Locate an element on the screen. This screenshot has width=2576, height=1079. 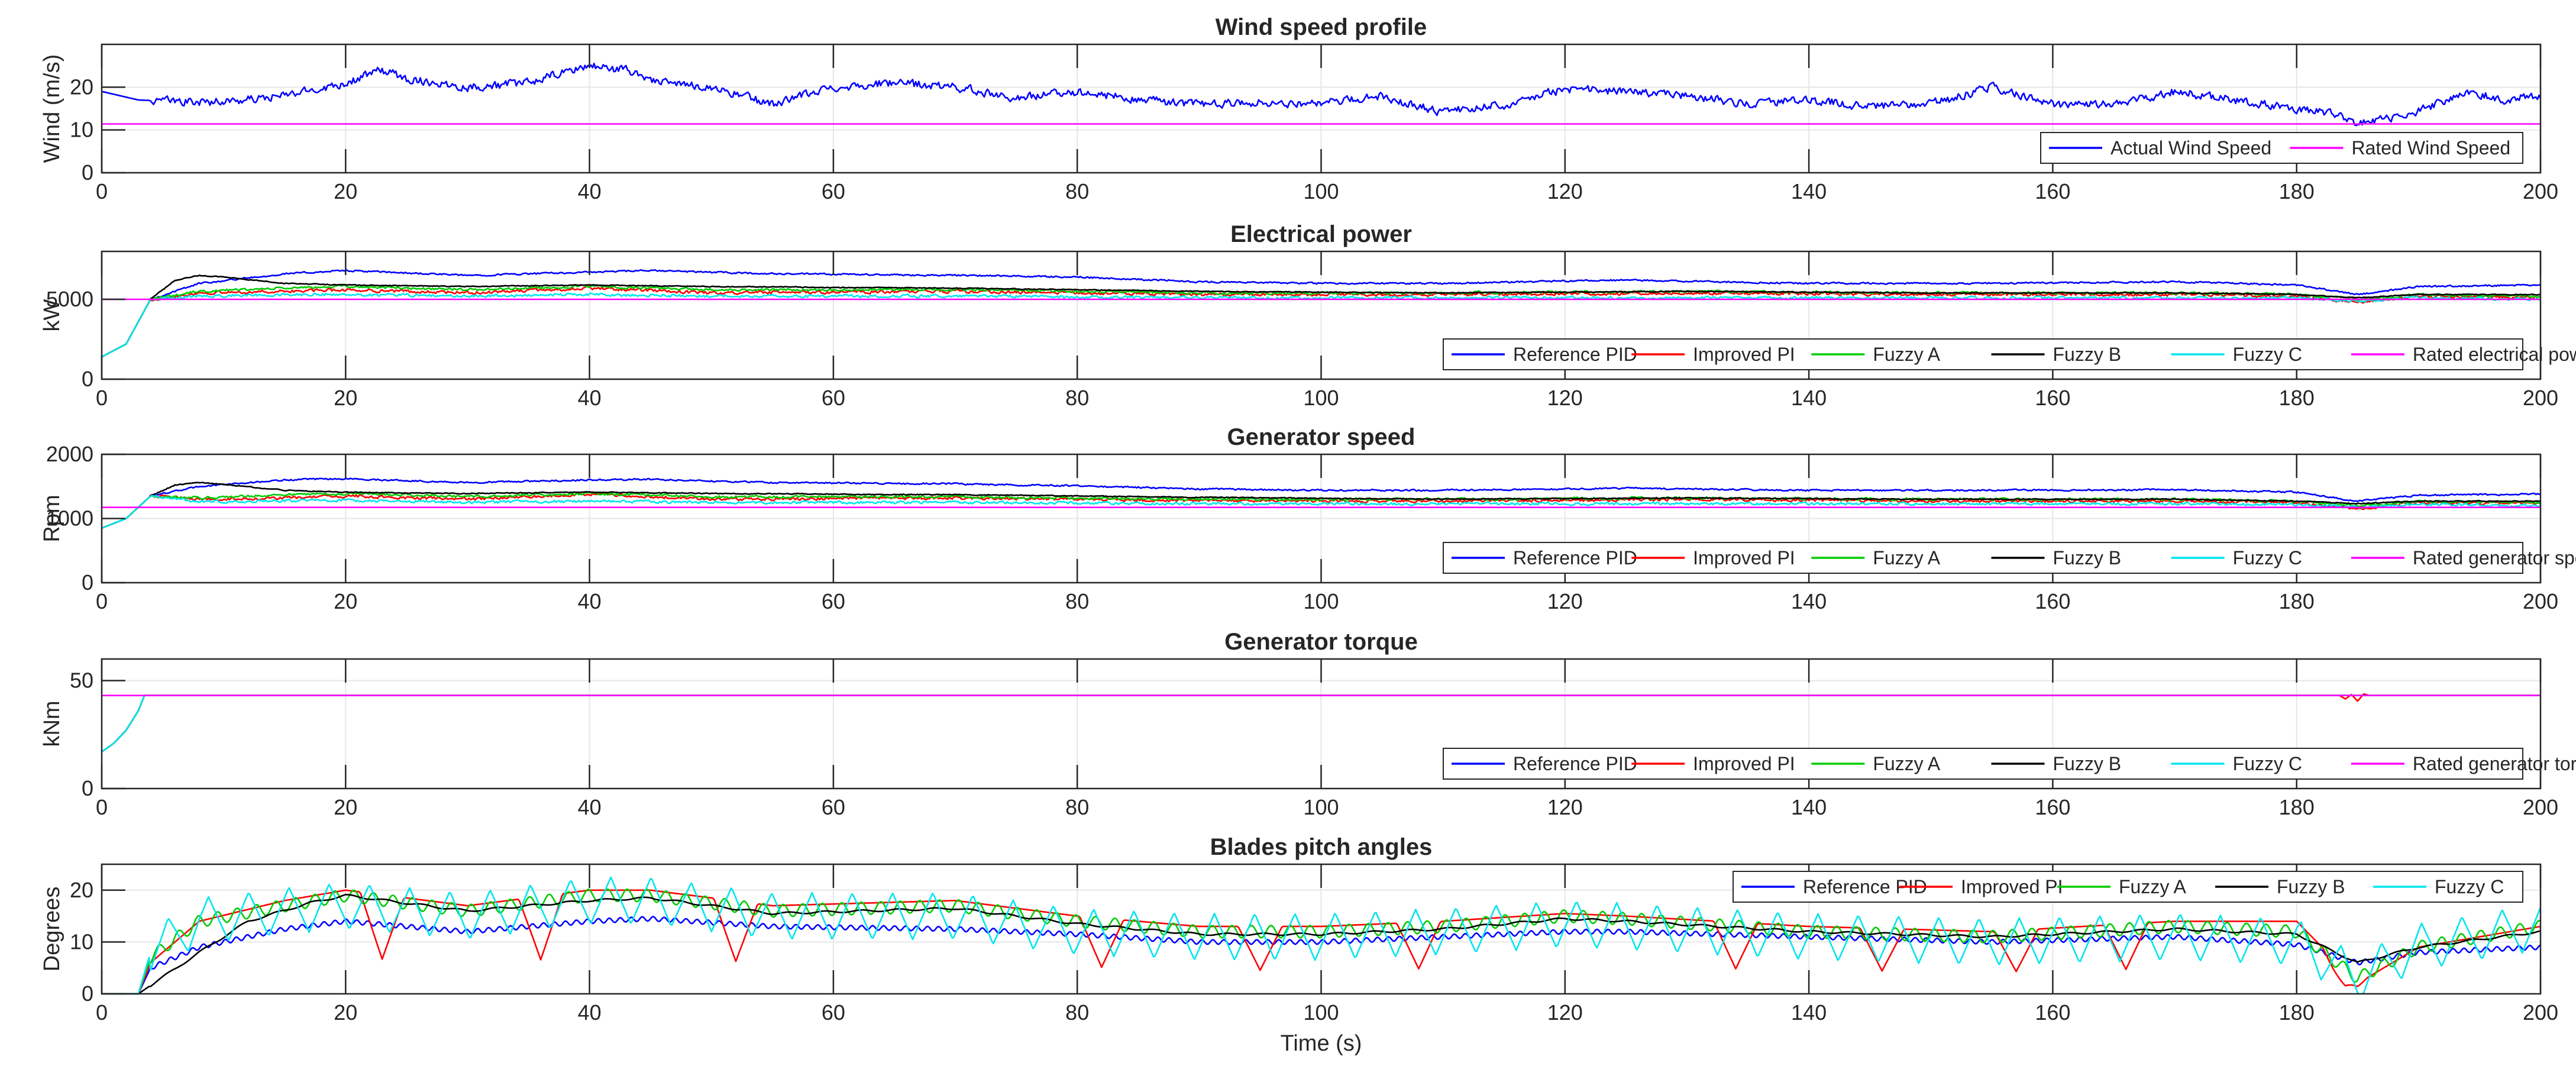
legend: Actual Wind Speed Rated Wind Speed is located at coordinates (2281, 148).